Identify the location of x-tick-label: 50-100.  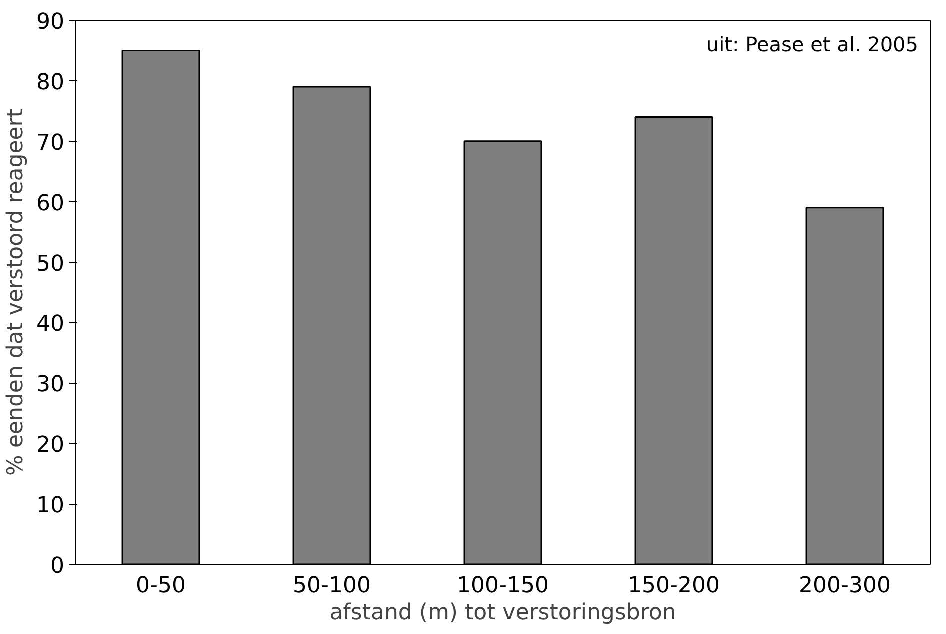
(332, 586).